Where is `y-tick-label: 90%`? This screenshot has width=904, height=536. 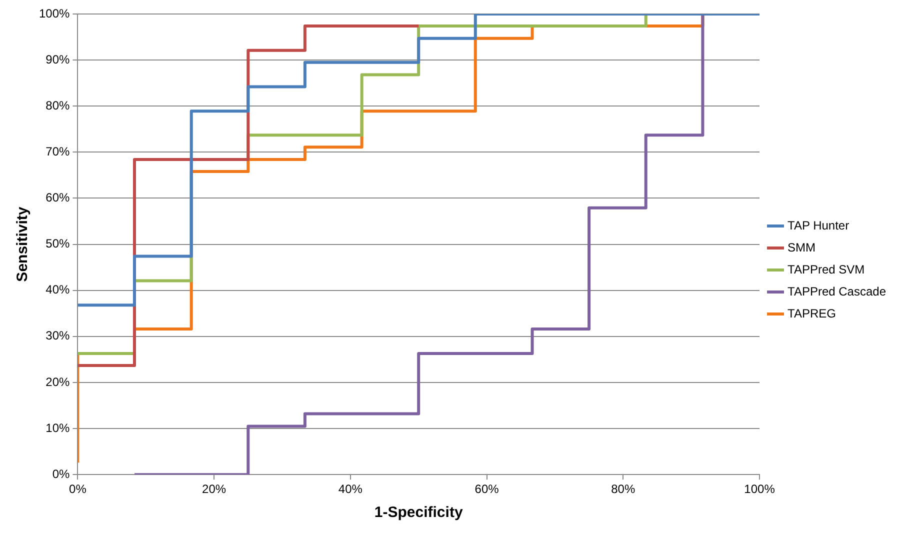
y-tick-label: 90% is located at coordinates (58, 59).